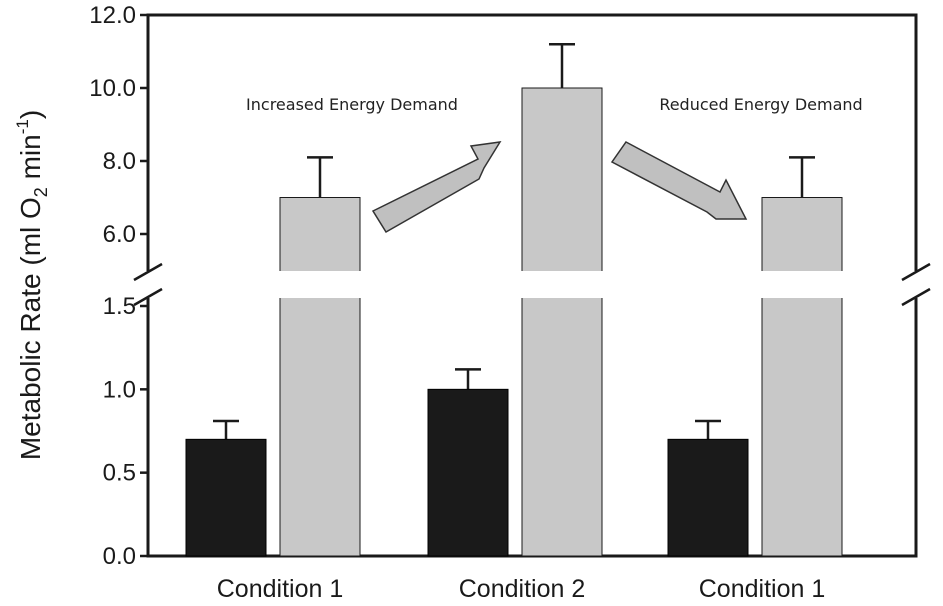 The width and height of the screenshot is (943, 606). What do you see at coordinates (119, 473) in the screenshot?
I see `y-tick-label: 0.5` at bounding box center [119, 473].